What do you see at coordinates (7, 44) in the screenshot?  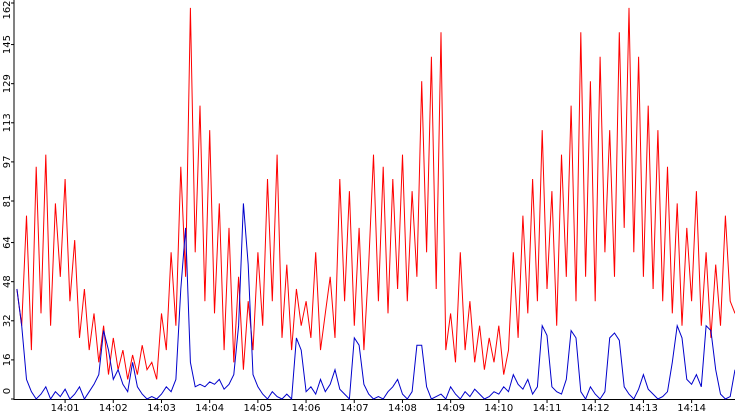 I see `y-tick-label: 145` at bounding box center [7, 44].